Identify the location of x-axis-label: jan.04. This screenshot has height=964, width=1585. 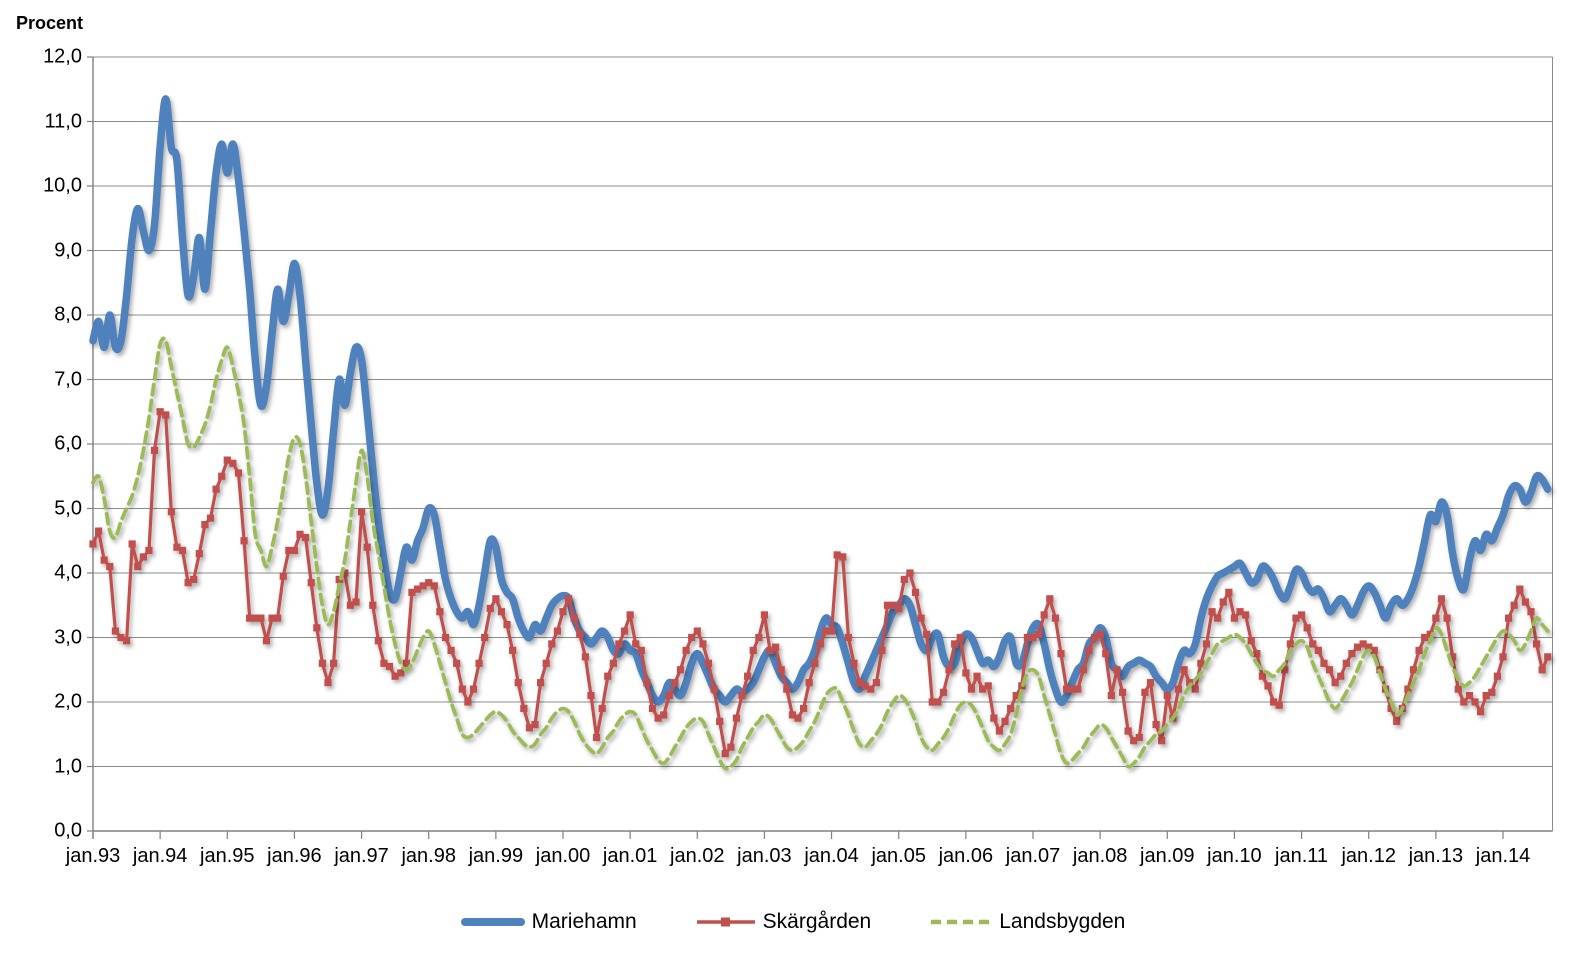
(831, 856).